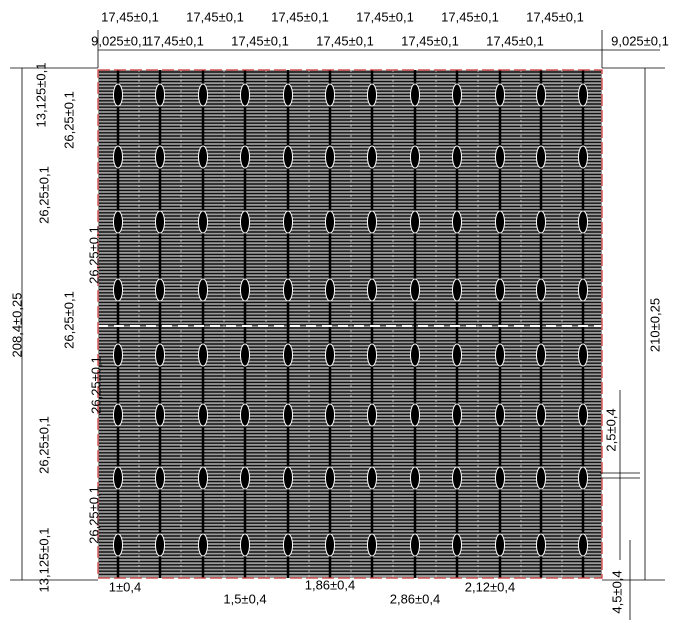 The width and height of the screenshot is (700, 626). Describe the element at coordinates (40, 95) in the screenshot. I see `dimension-label: 13,125±0,1` at that location.